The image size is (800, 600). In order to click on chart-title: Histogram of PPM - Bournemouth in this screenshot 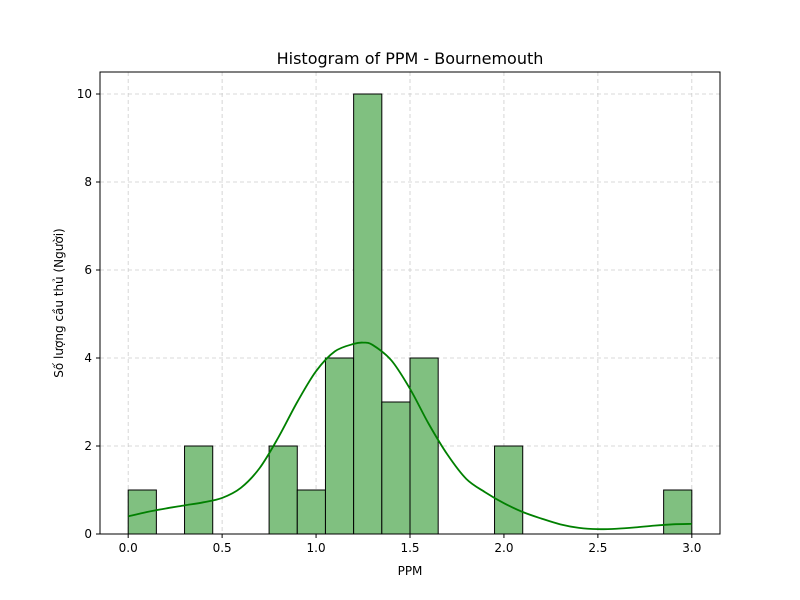, I will do `click(410, 58)`.